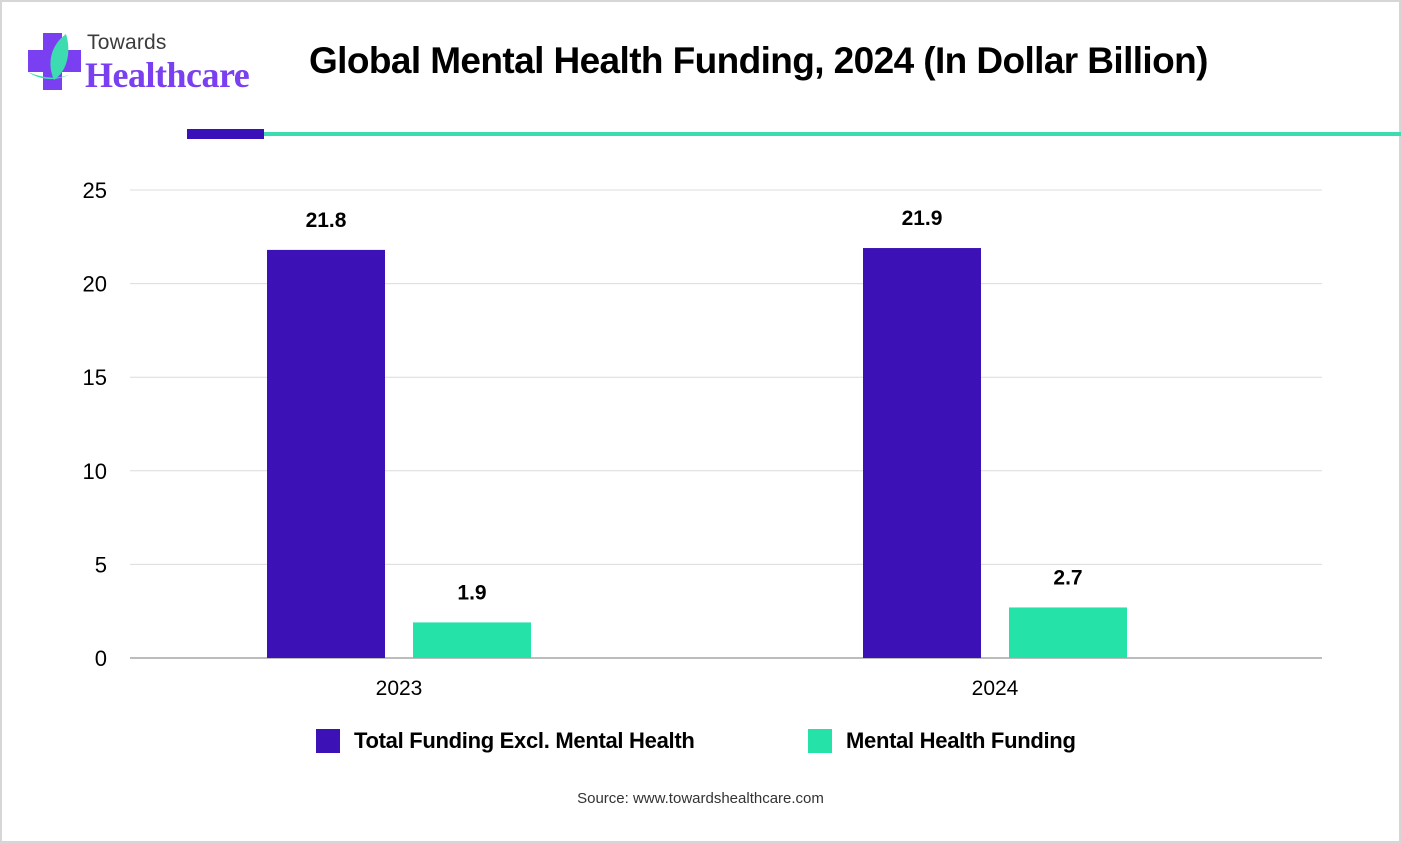 The image size is (1401, 844). What do you see at coordinates (95, 424) in the screenshot?
I see `y-axis-ticks: 0 5 10 15 20 25` at bounding box center [95, 424].